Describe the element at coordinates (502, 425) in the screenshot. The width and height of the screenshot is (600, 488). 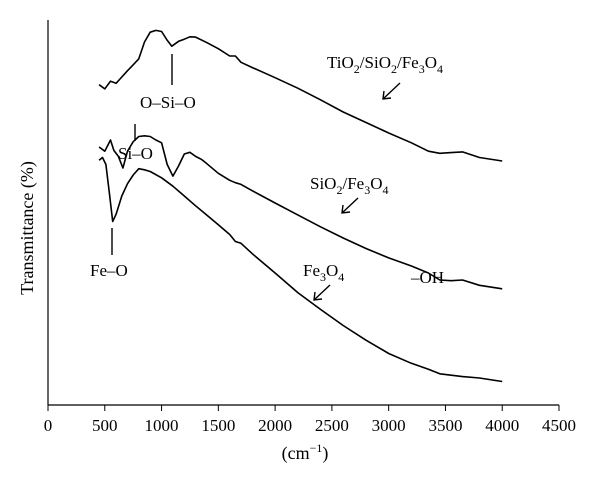
I see `x-tick-label: 4000` at that location.